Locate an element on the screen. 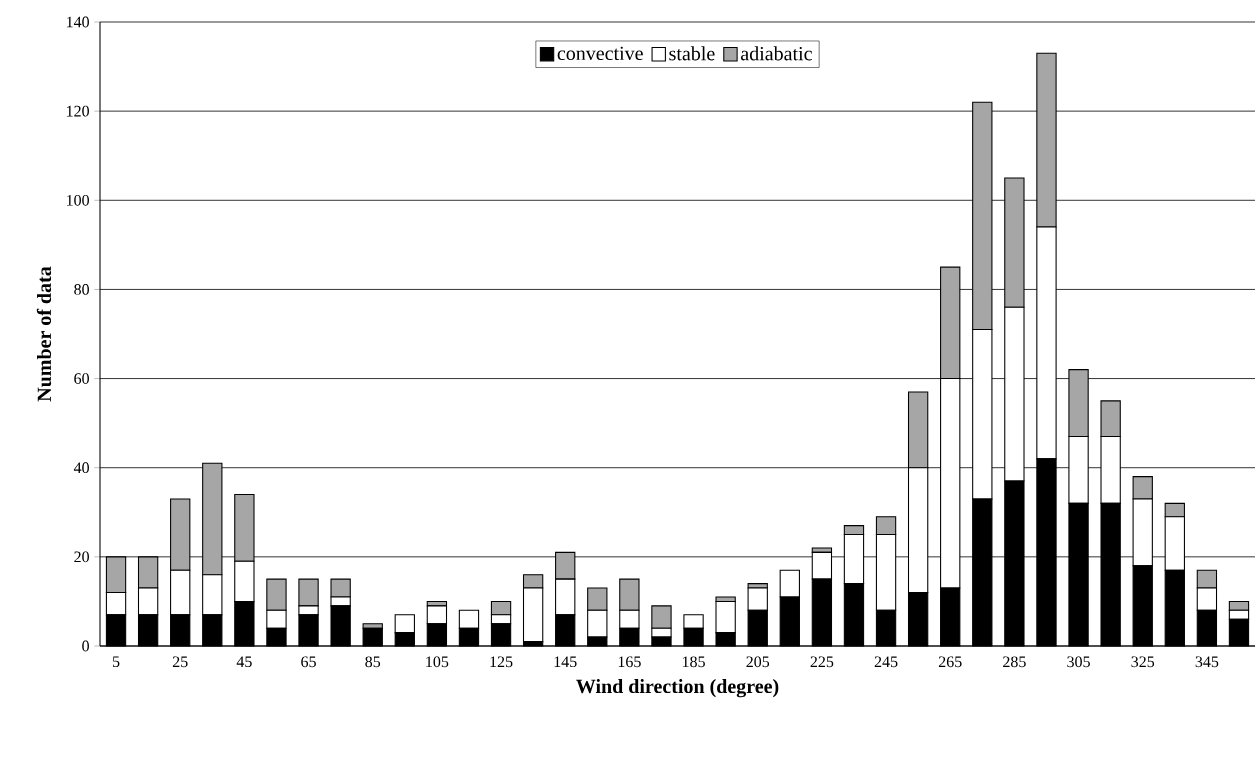 Image resolution: width=1260 pixels, height=782 pixels. x-tick-label: 325 is located at coordinates (1143, 662).